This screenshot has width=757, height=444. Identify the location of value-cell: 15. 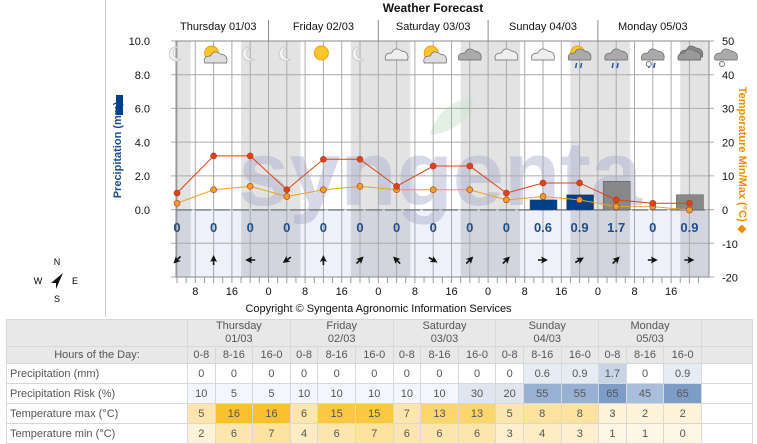
(336, 413).